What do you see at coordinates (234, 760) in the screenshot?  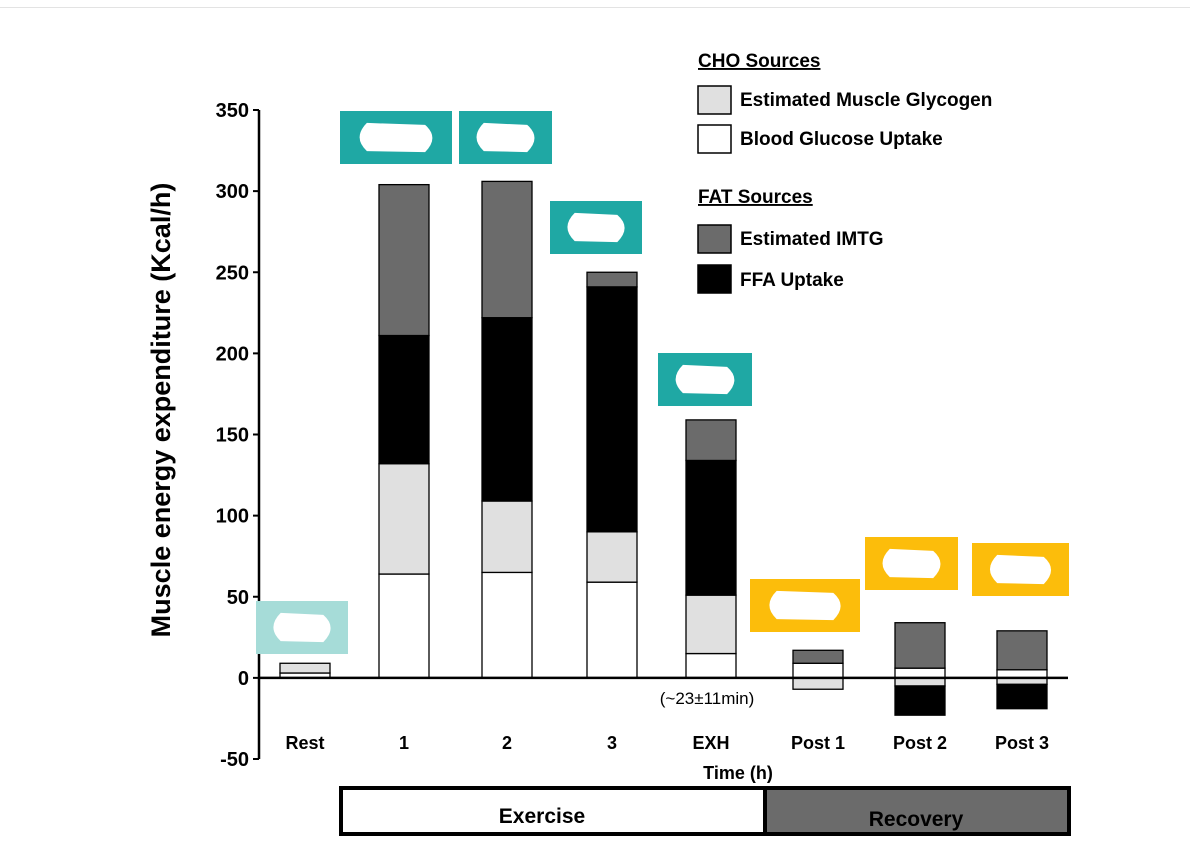 I see `y-tick-label-50: -50` at bounding box center [234, 760].